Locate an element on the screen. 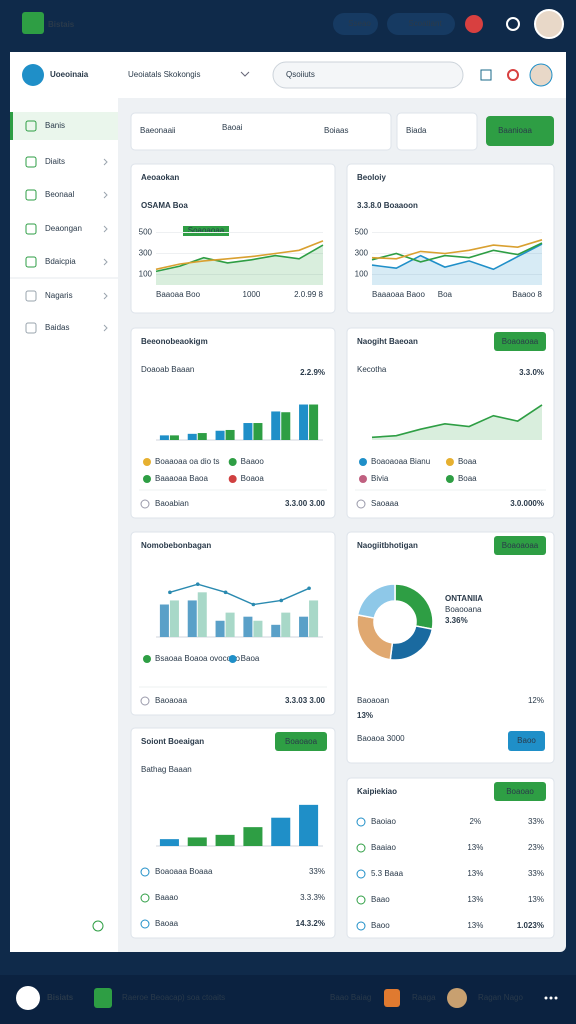 The width and height of the screenshot is (576, 1024). card-title: Kaipiekiao is located at coordinates (377, 791).